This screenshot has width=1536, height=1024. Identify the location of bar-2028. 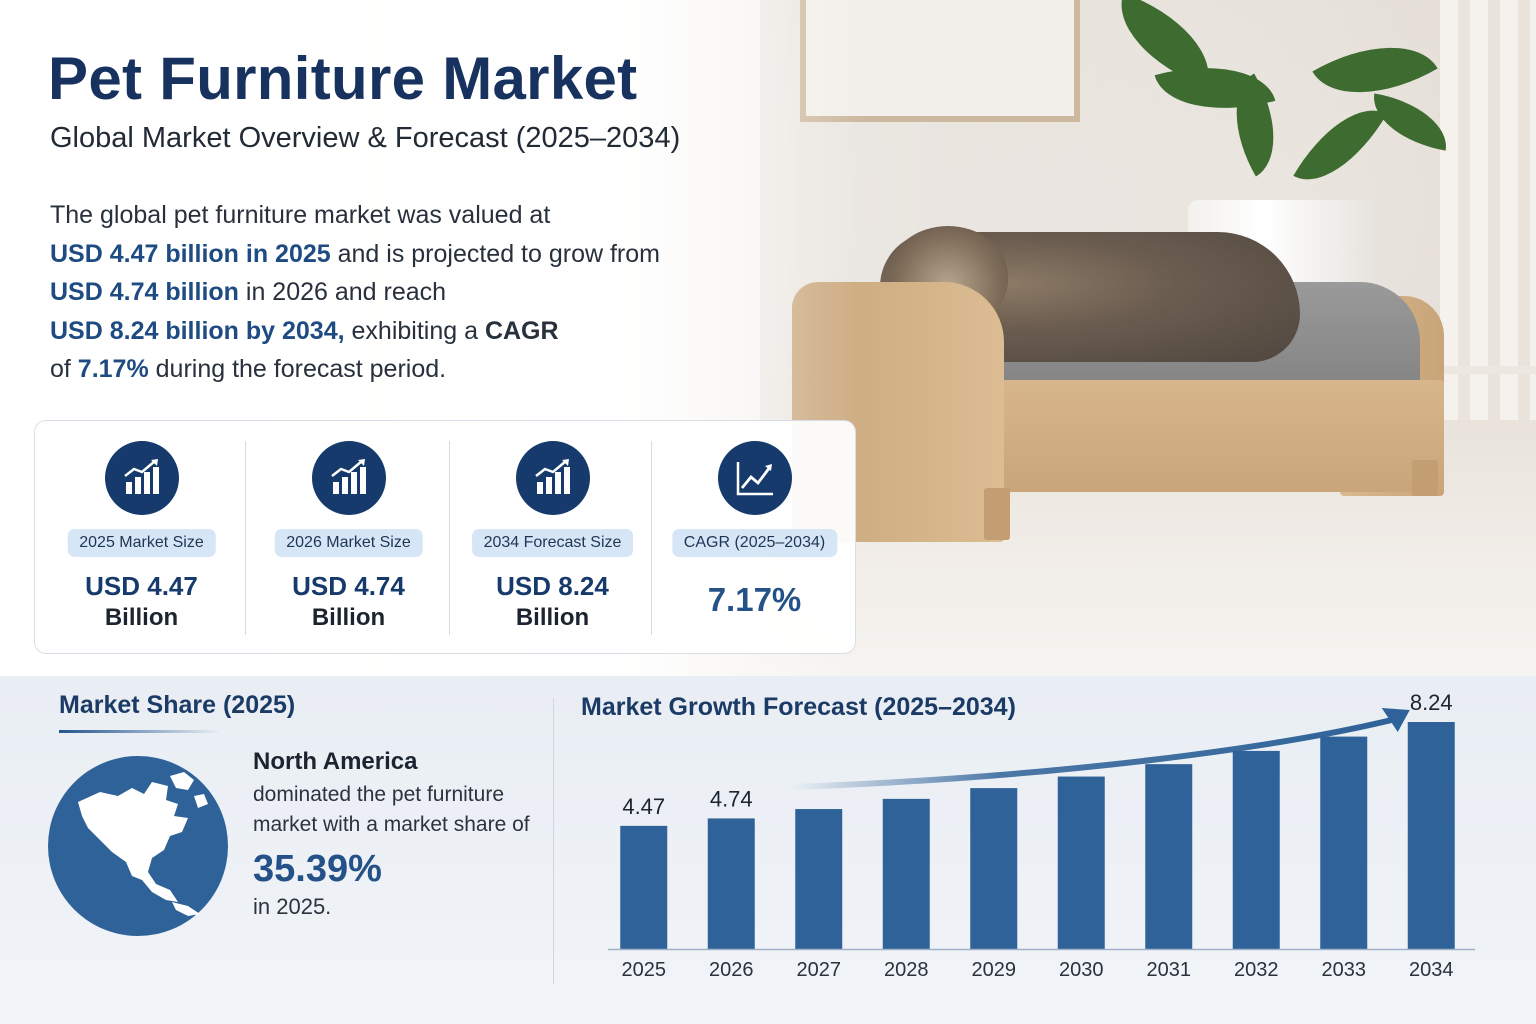
(906, 873).